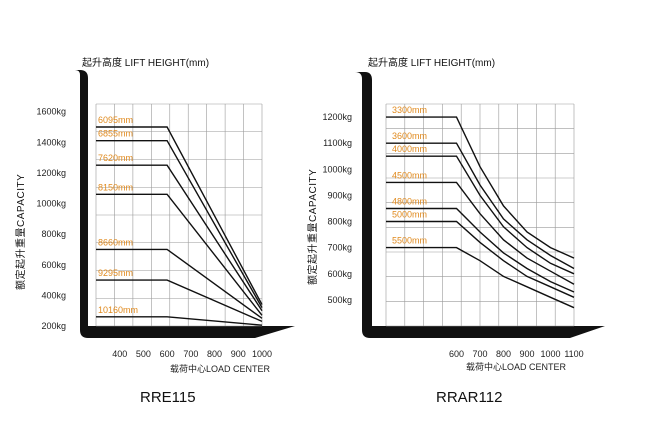 The width and height of the screenshot is (650, 430). I want to click on y-tick-label: 1100kg, so click(337, 143).